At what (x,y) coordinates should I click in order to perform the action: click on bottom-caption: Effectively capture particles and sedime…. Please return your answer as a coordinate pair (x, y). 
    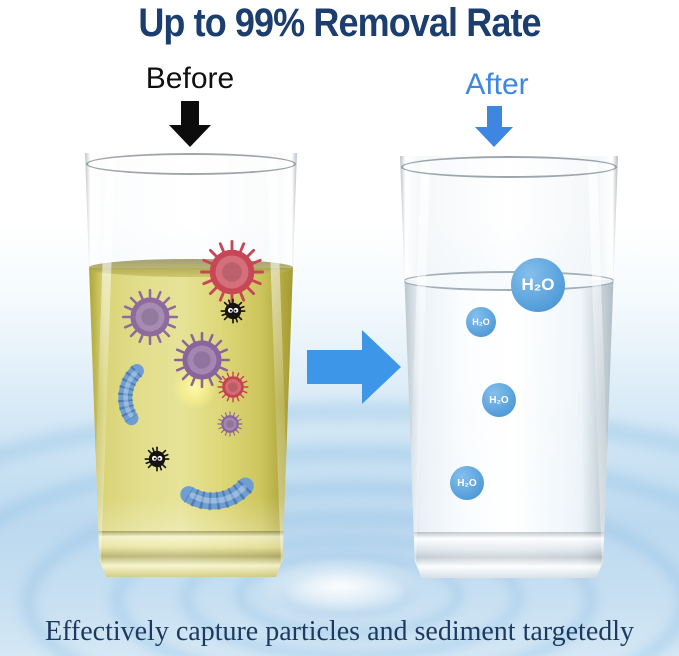
    Looking at the image, I should click on (339, 631).